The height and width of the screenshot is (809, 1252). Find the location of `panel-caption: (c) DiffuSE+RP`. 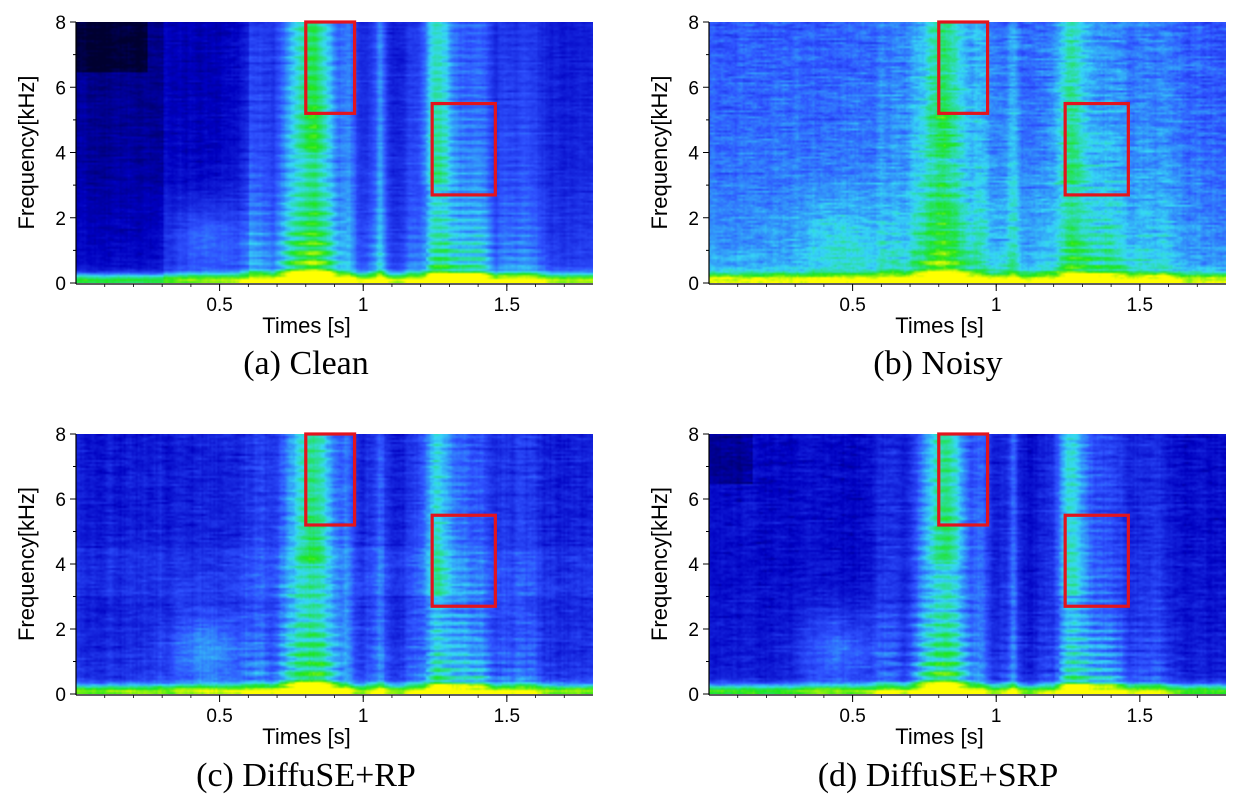

panel-caption: (c) DiffuSE+RP is located at coordinates (306, 775).